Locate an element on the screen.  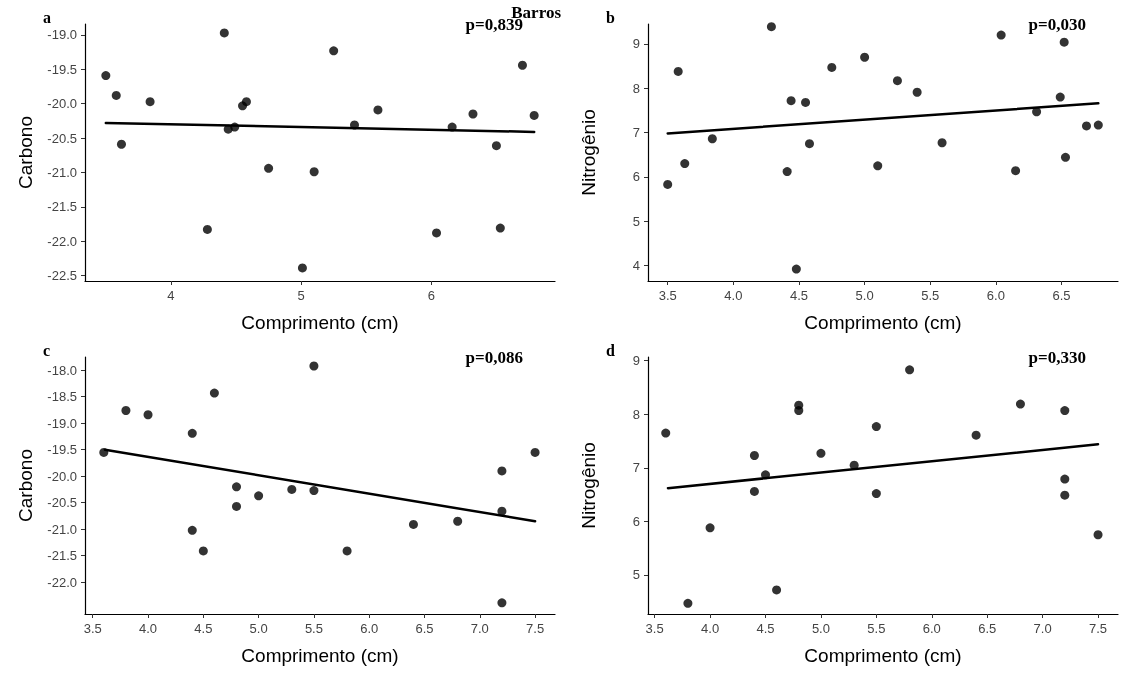
x-tick-label: 7.0 is located at coordinates (1042, 628).